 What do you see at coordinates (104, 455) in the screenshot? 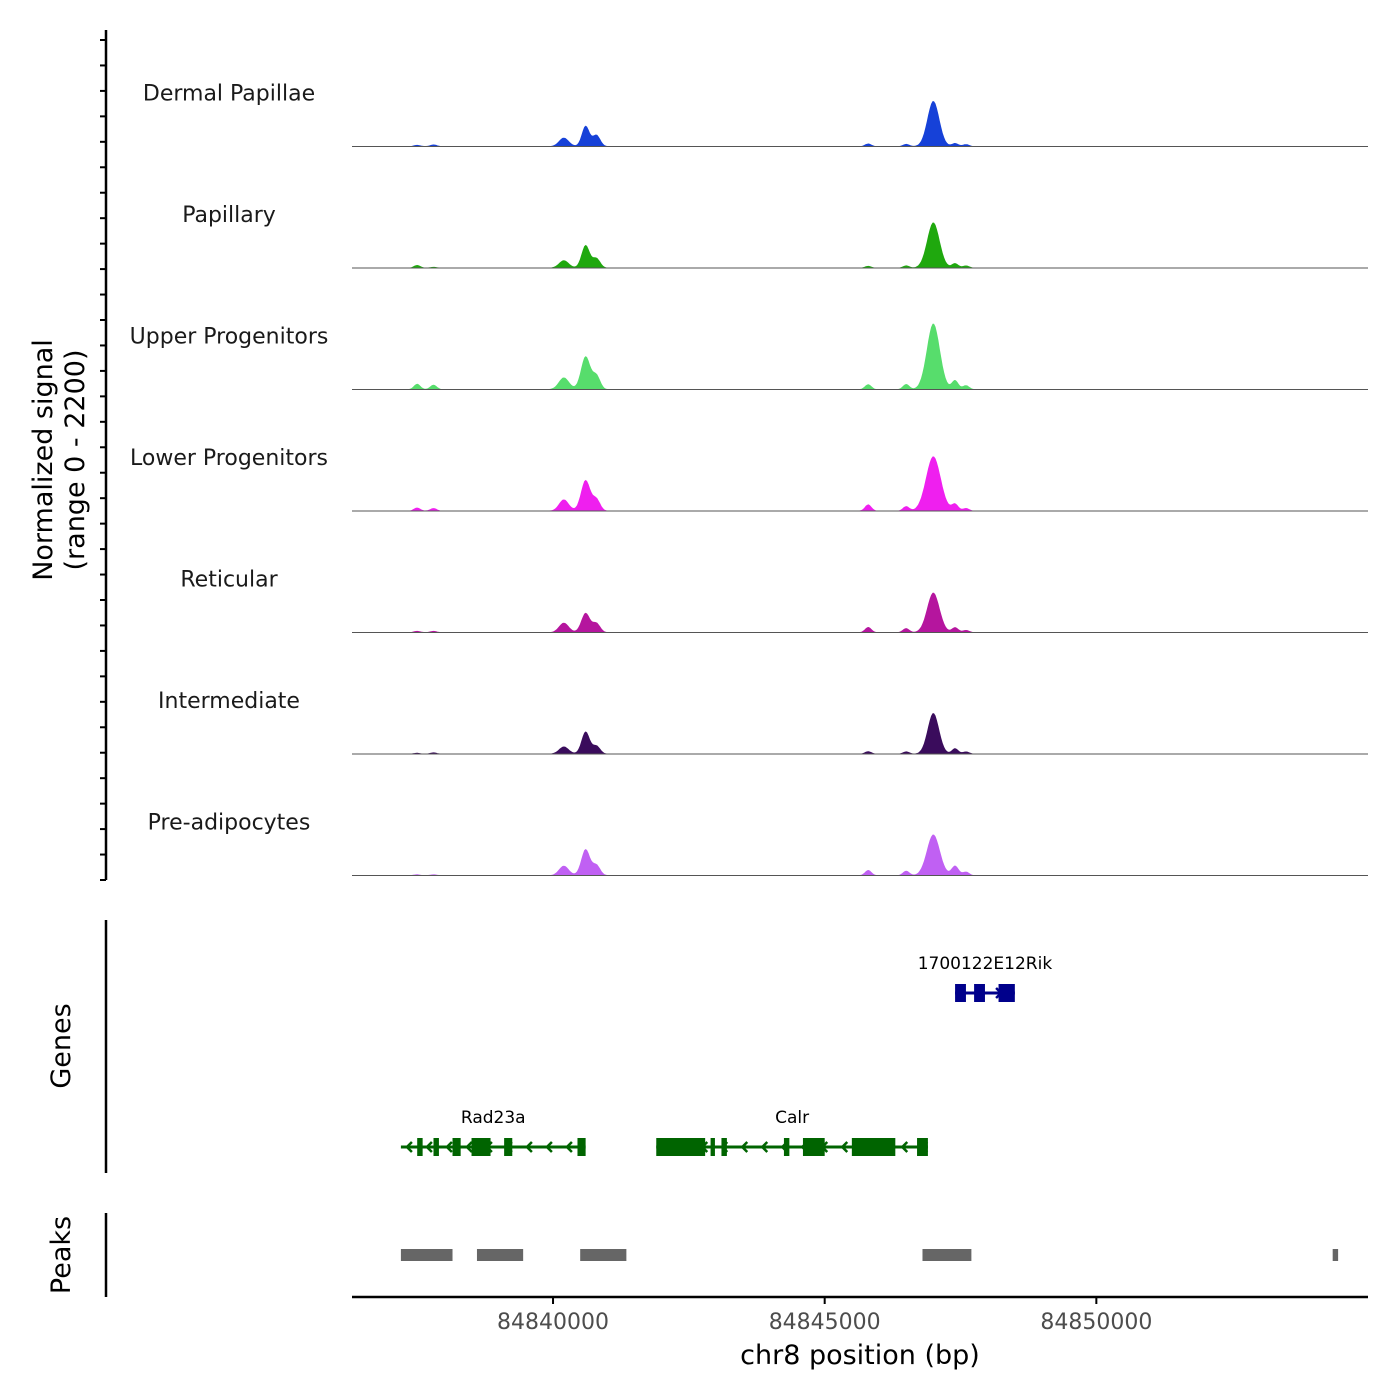
I see `coverage-y-axis` at bounding box center [104, 455].